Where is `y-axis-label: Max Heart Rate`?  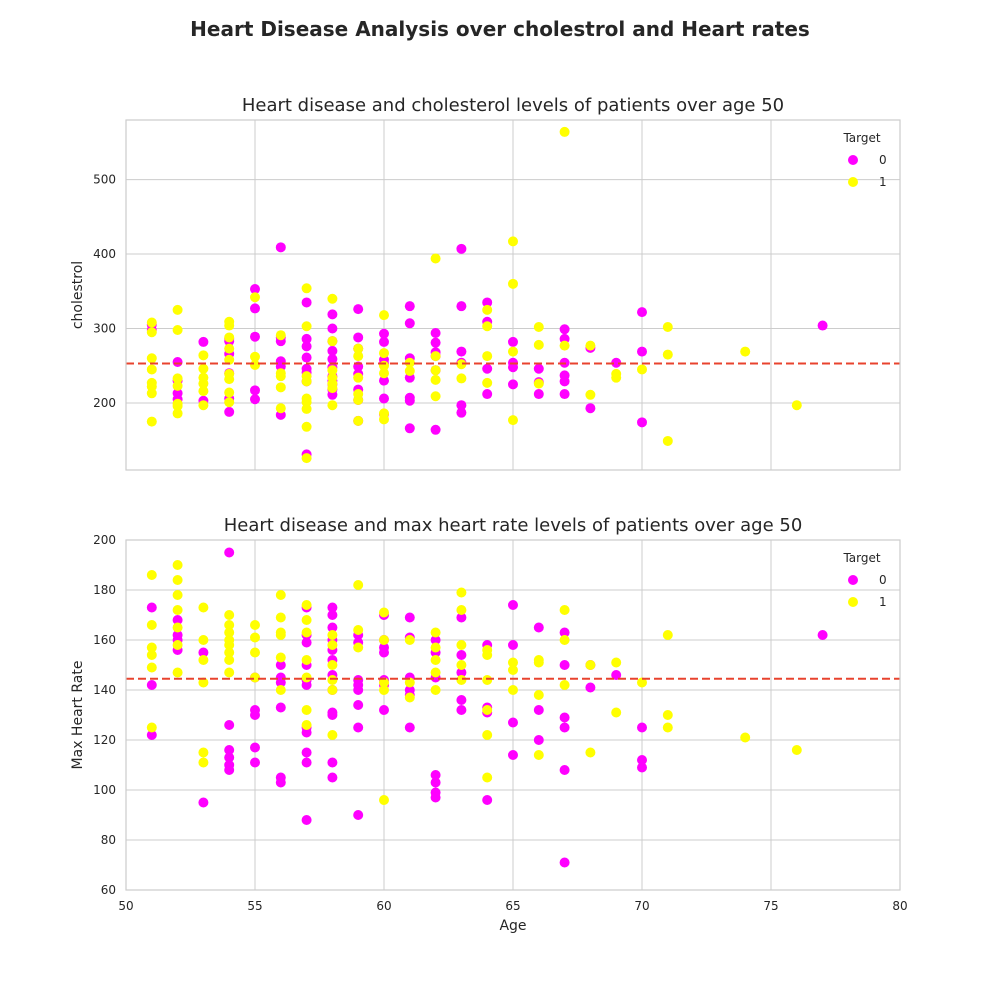
y-axis-label: Max Heart Rate is located at coordinates (78, 715).